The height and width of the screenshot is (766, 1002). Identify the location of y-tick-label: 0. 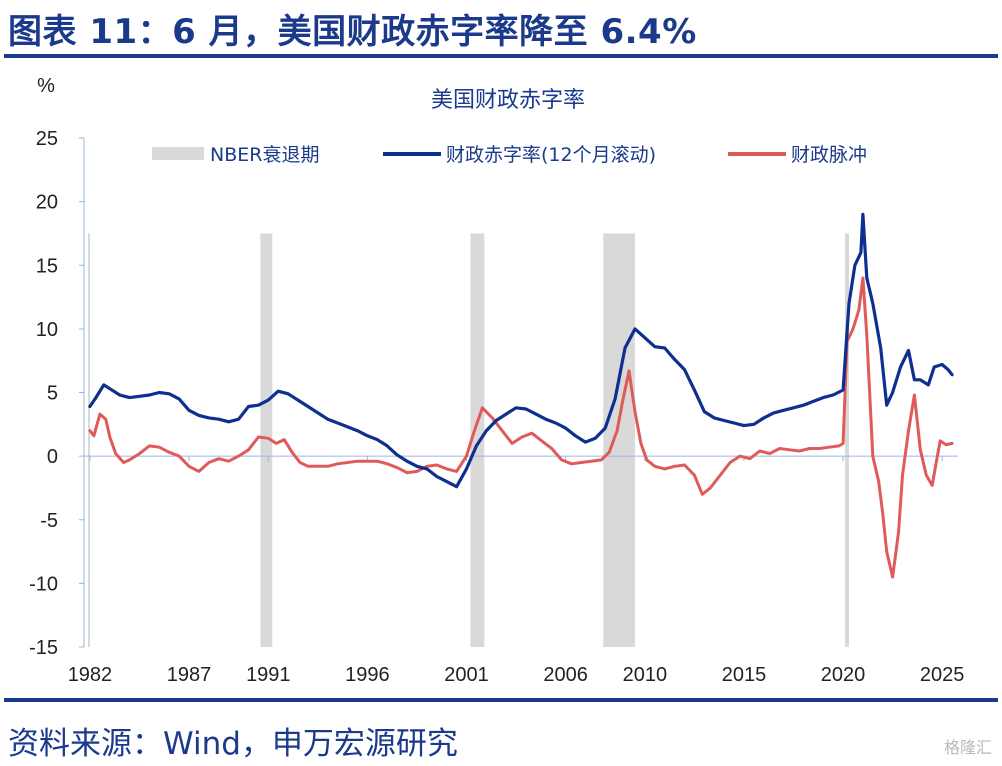
(52, 457).